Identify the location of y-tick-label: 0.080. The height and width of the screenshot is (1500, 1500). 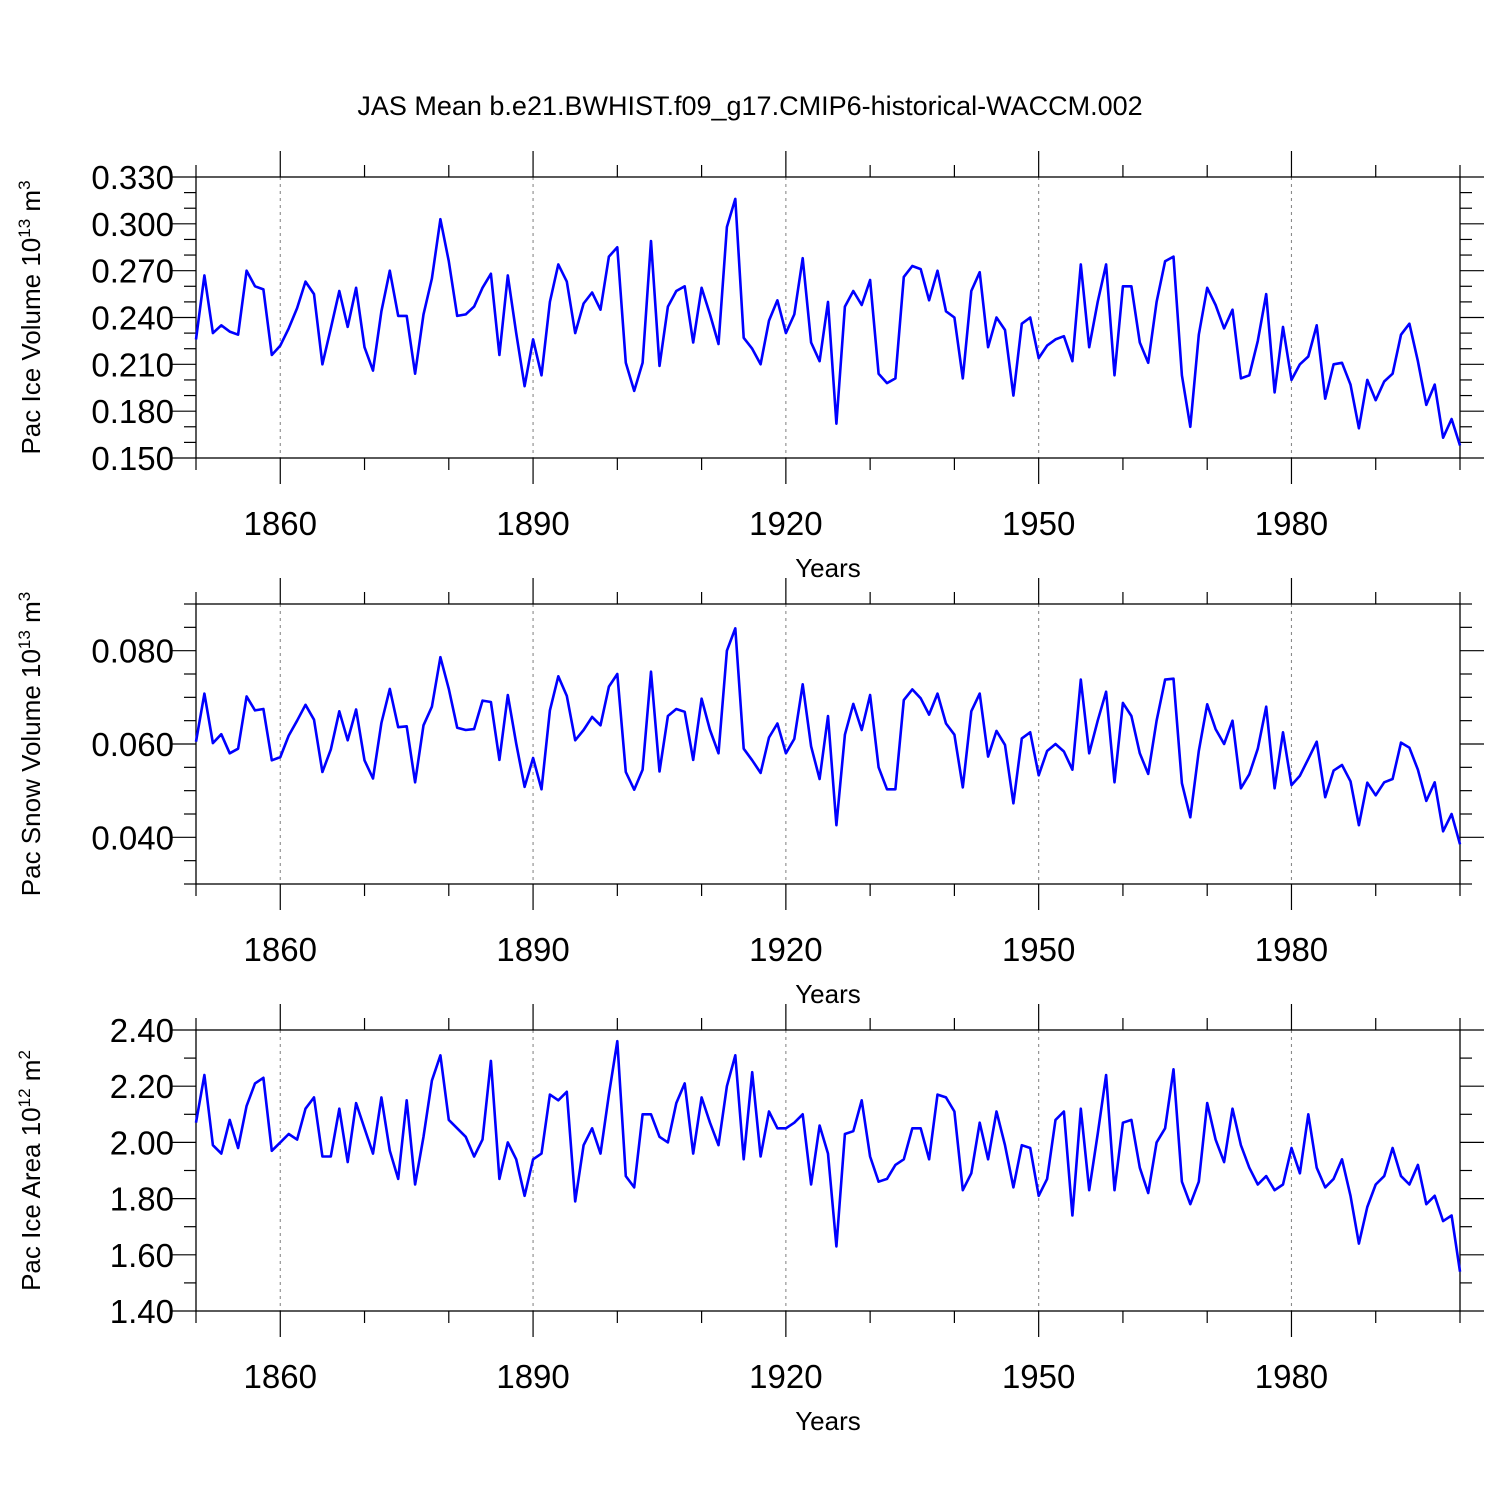
(132, 651).